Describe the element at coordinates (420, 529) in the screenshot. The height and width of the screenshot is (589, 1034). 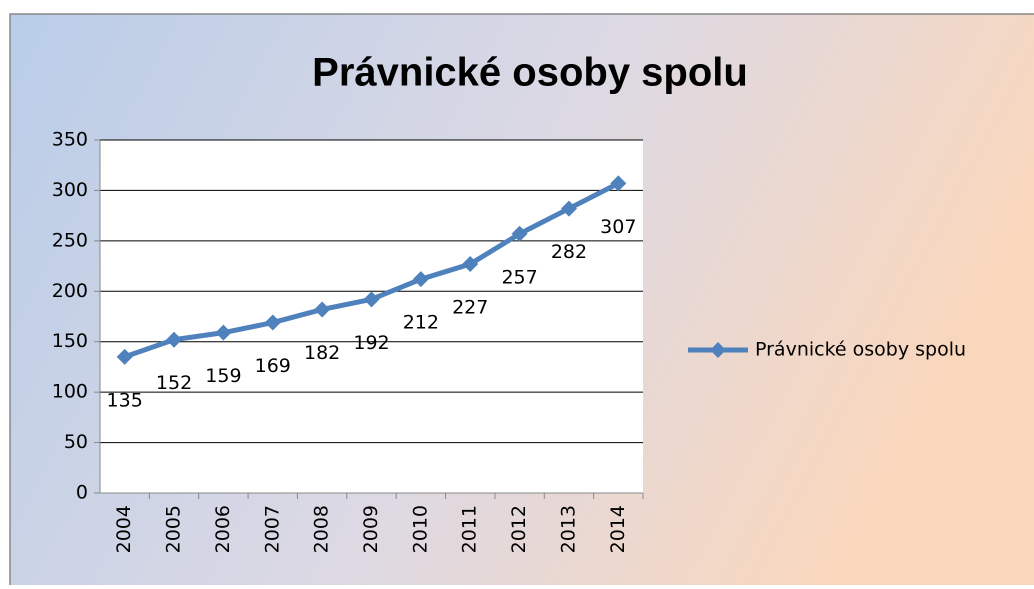
I see `x-tick-label: 2010` at that location.